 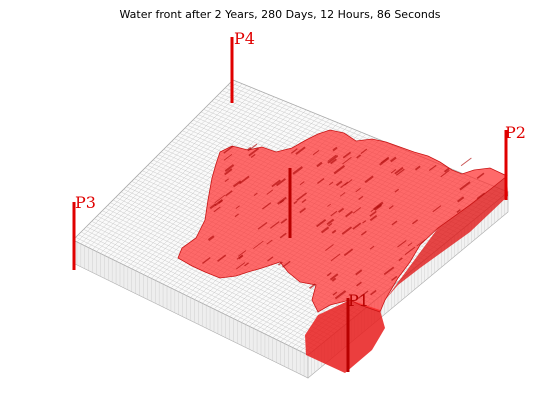 What do you see at coordinates (515, 161) in the screenshot?
I see `well-p2: P2` at bounding box center [515, 161].